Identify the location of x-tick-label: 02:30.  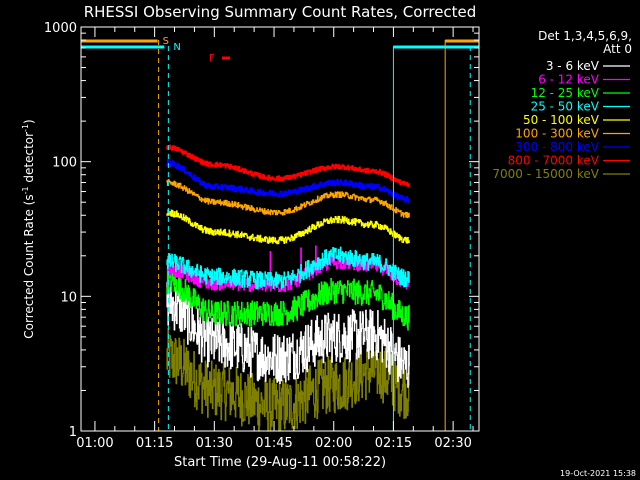
(452, 443).